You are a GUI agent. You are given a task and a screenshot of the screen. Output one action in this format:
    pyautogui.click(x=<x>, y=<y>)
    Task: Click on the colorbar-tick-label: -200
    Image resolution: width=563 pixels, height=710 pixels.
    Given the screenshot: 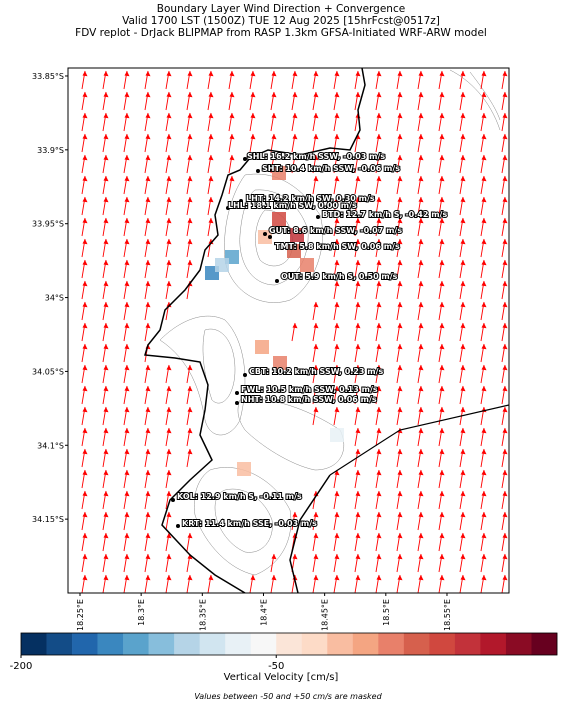 What is the action you would take?
    pyautogui.click(x=21, y=666)
    